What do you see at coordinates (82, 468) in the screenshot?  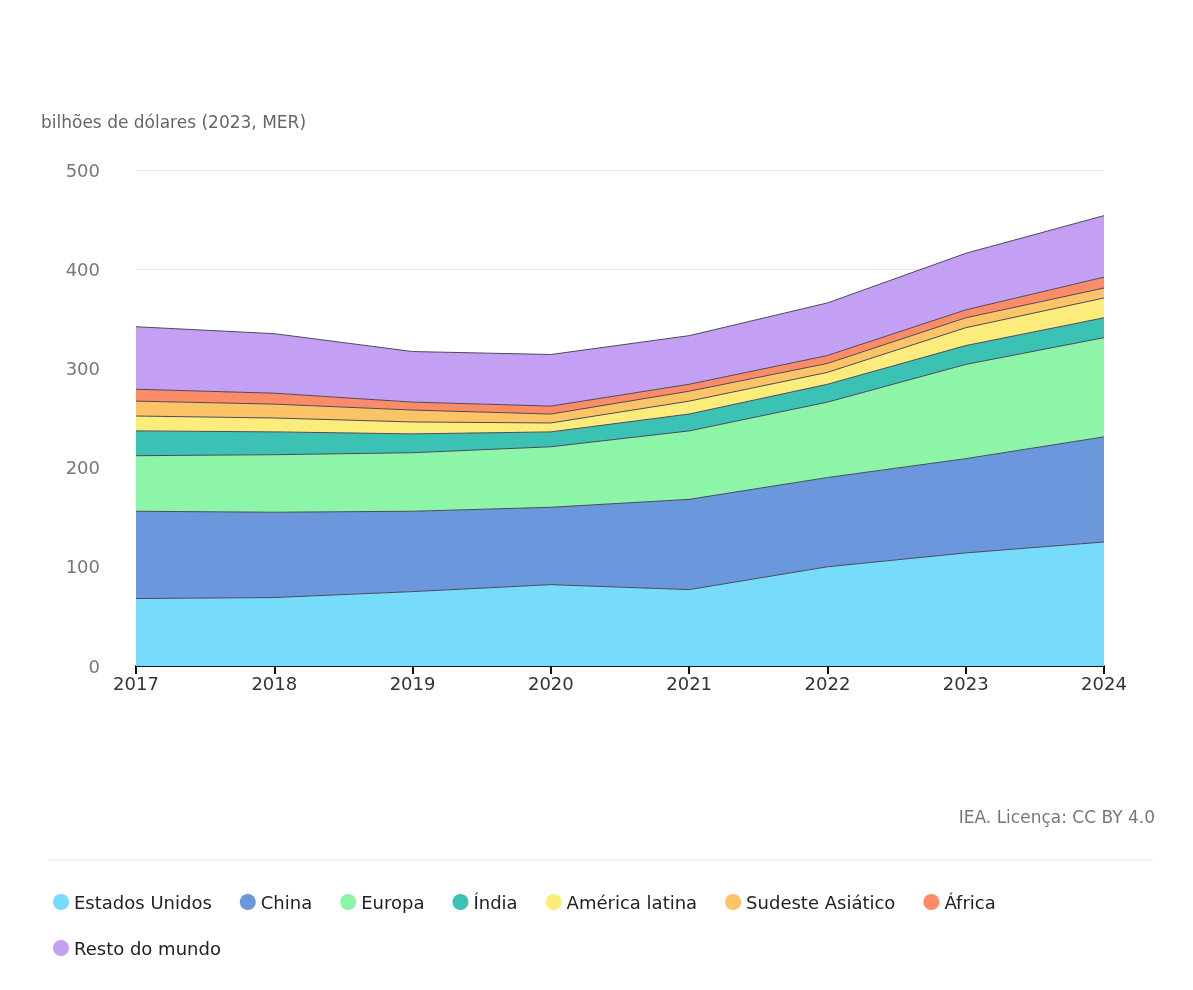 I see `y-tick-label: 200` at bounding box center [82, 468].